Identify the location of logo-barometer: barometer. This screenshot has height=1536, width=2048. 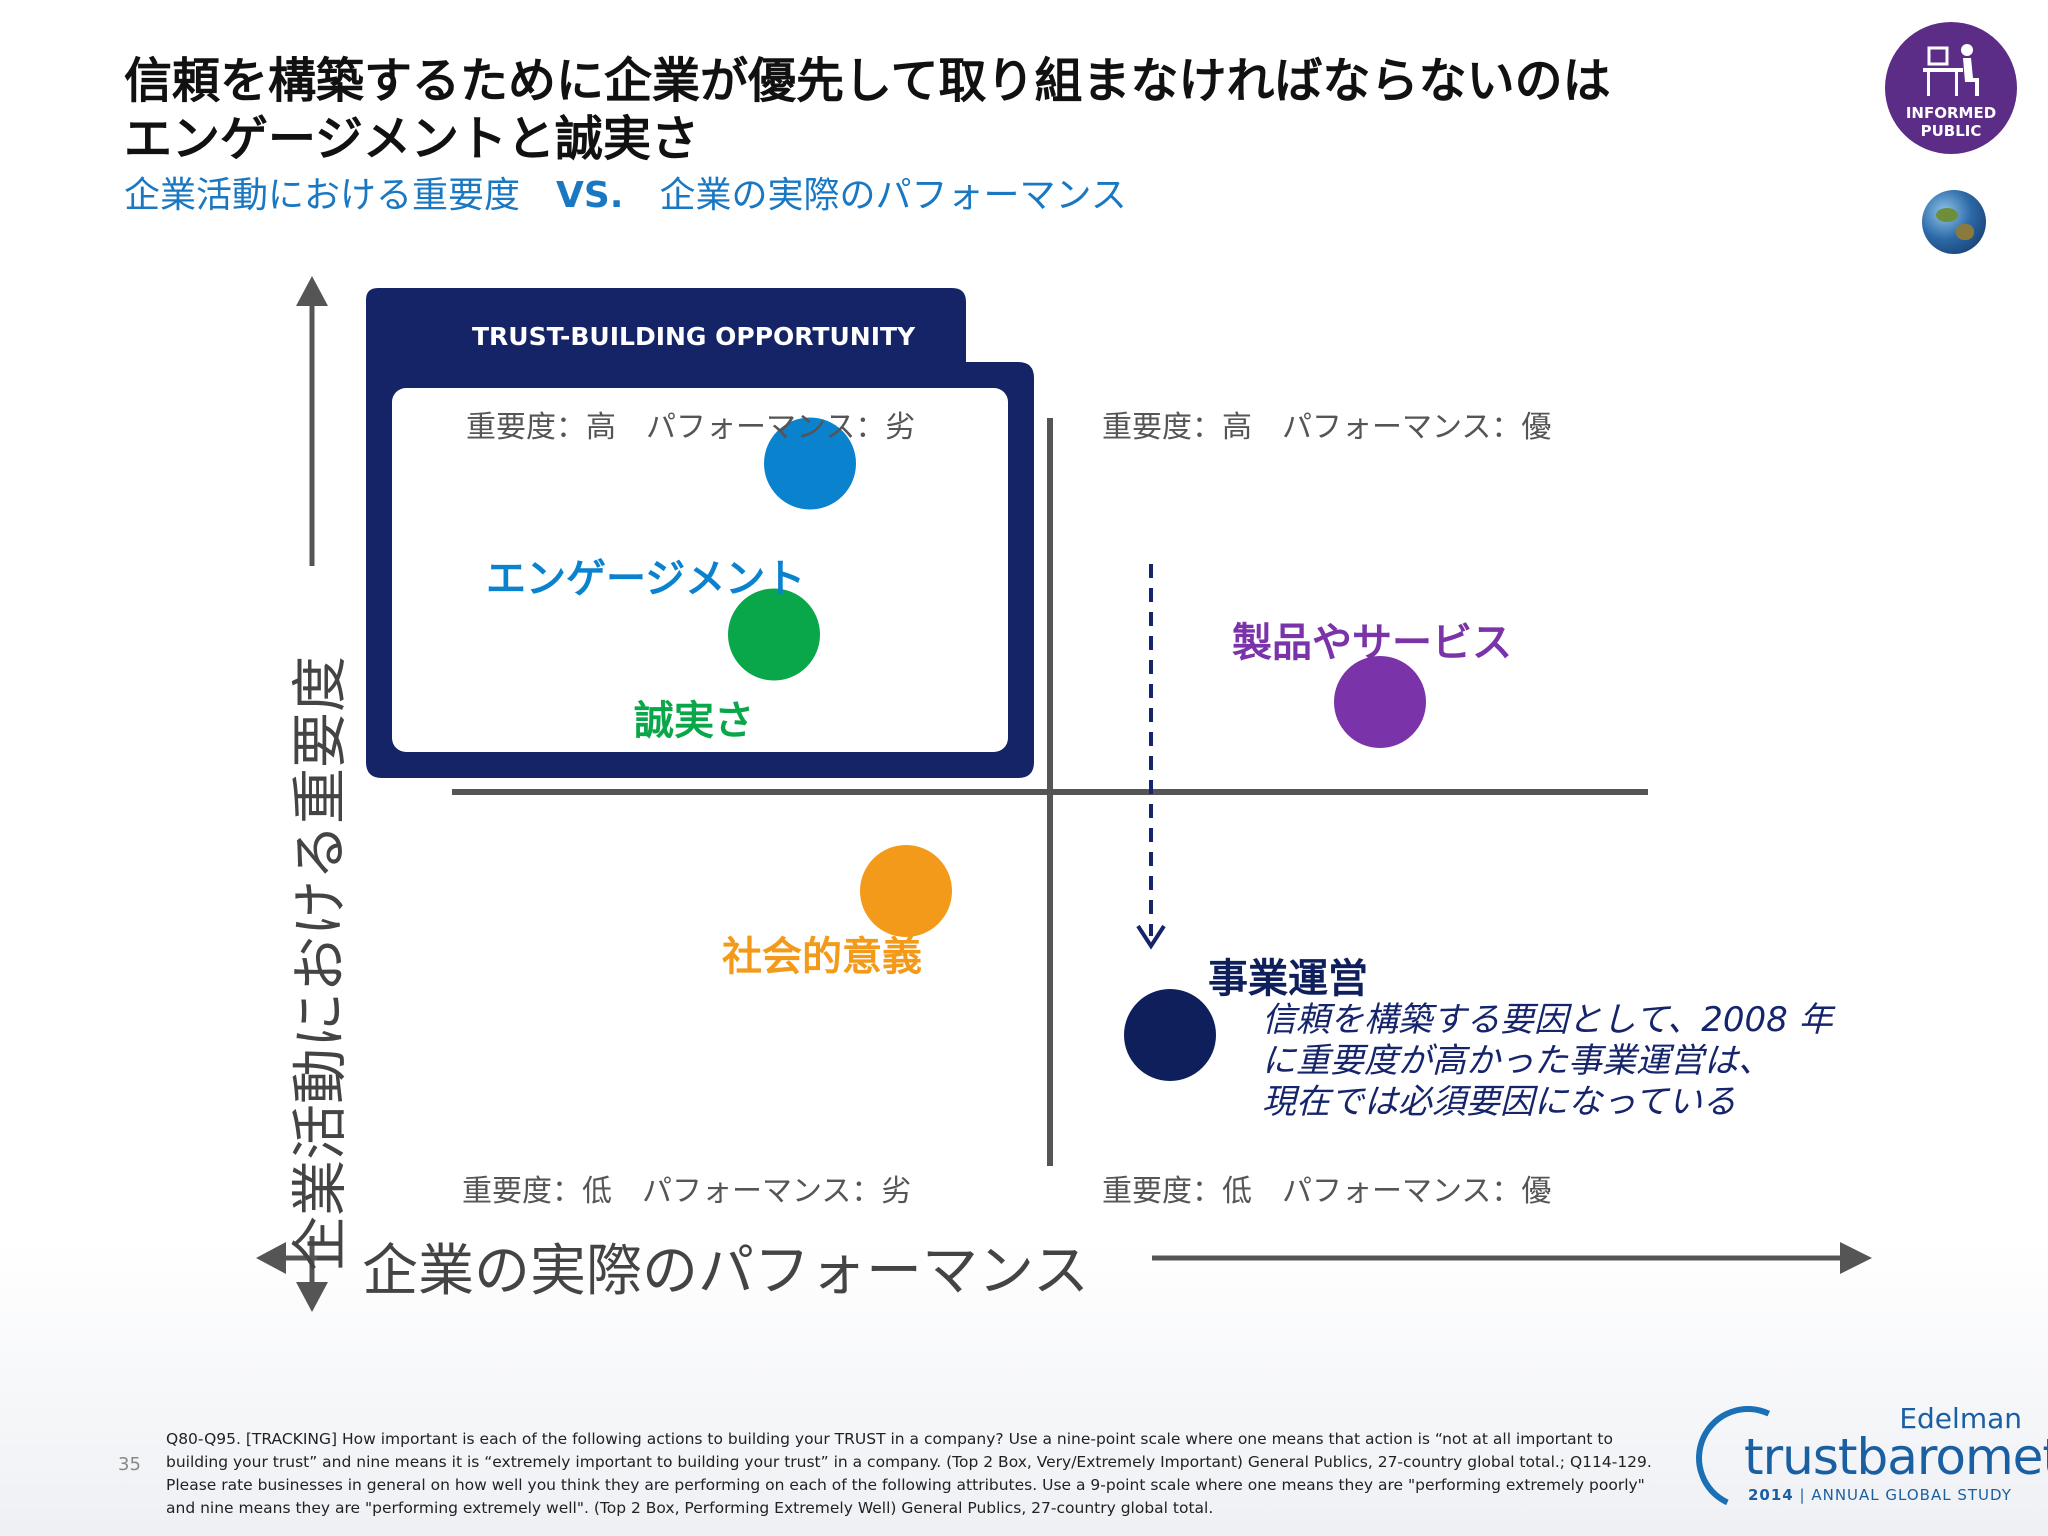
(1952, 1457).